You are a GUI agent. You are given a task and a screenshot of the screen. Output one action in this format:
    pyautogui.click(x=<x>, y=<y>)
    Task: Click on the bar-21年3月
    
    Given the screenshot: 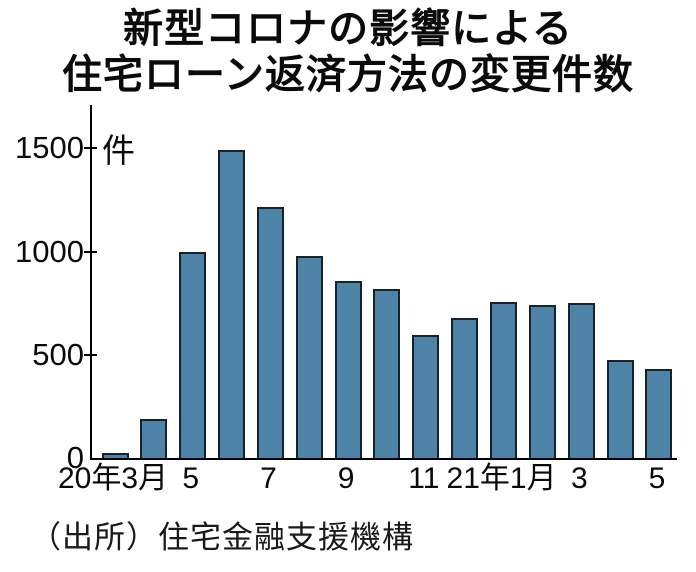 What is the action you would take?
    pyautogui.click(x=581, y=380)
    